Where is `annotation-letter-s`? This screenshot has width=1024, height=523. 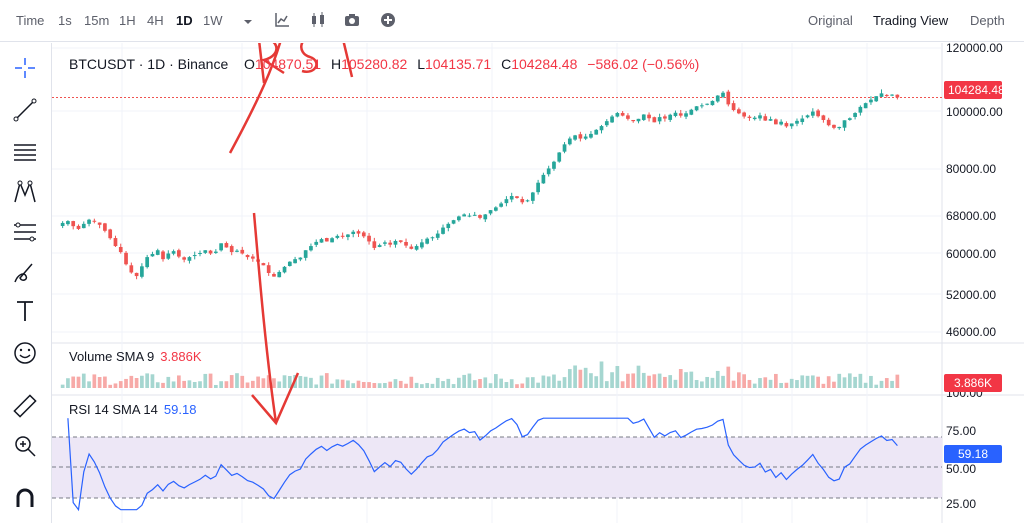
annotation-letter-s is located at coordinates (309, 58).